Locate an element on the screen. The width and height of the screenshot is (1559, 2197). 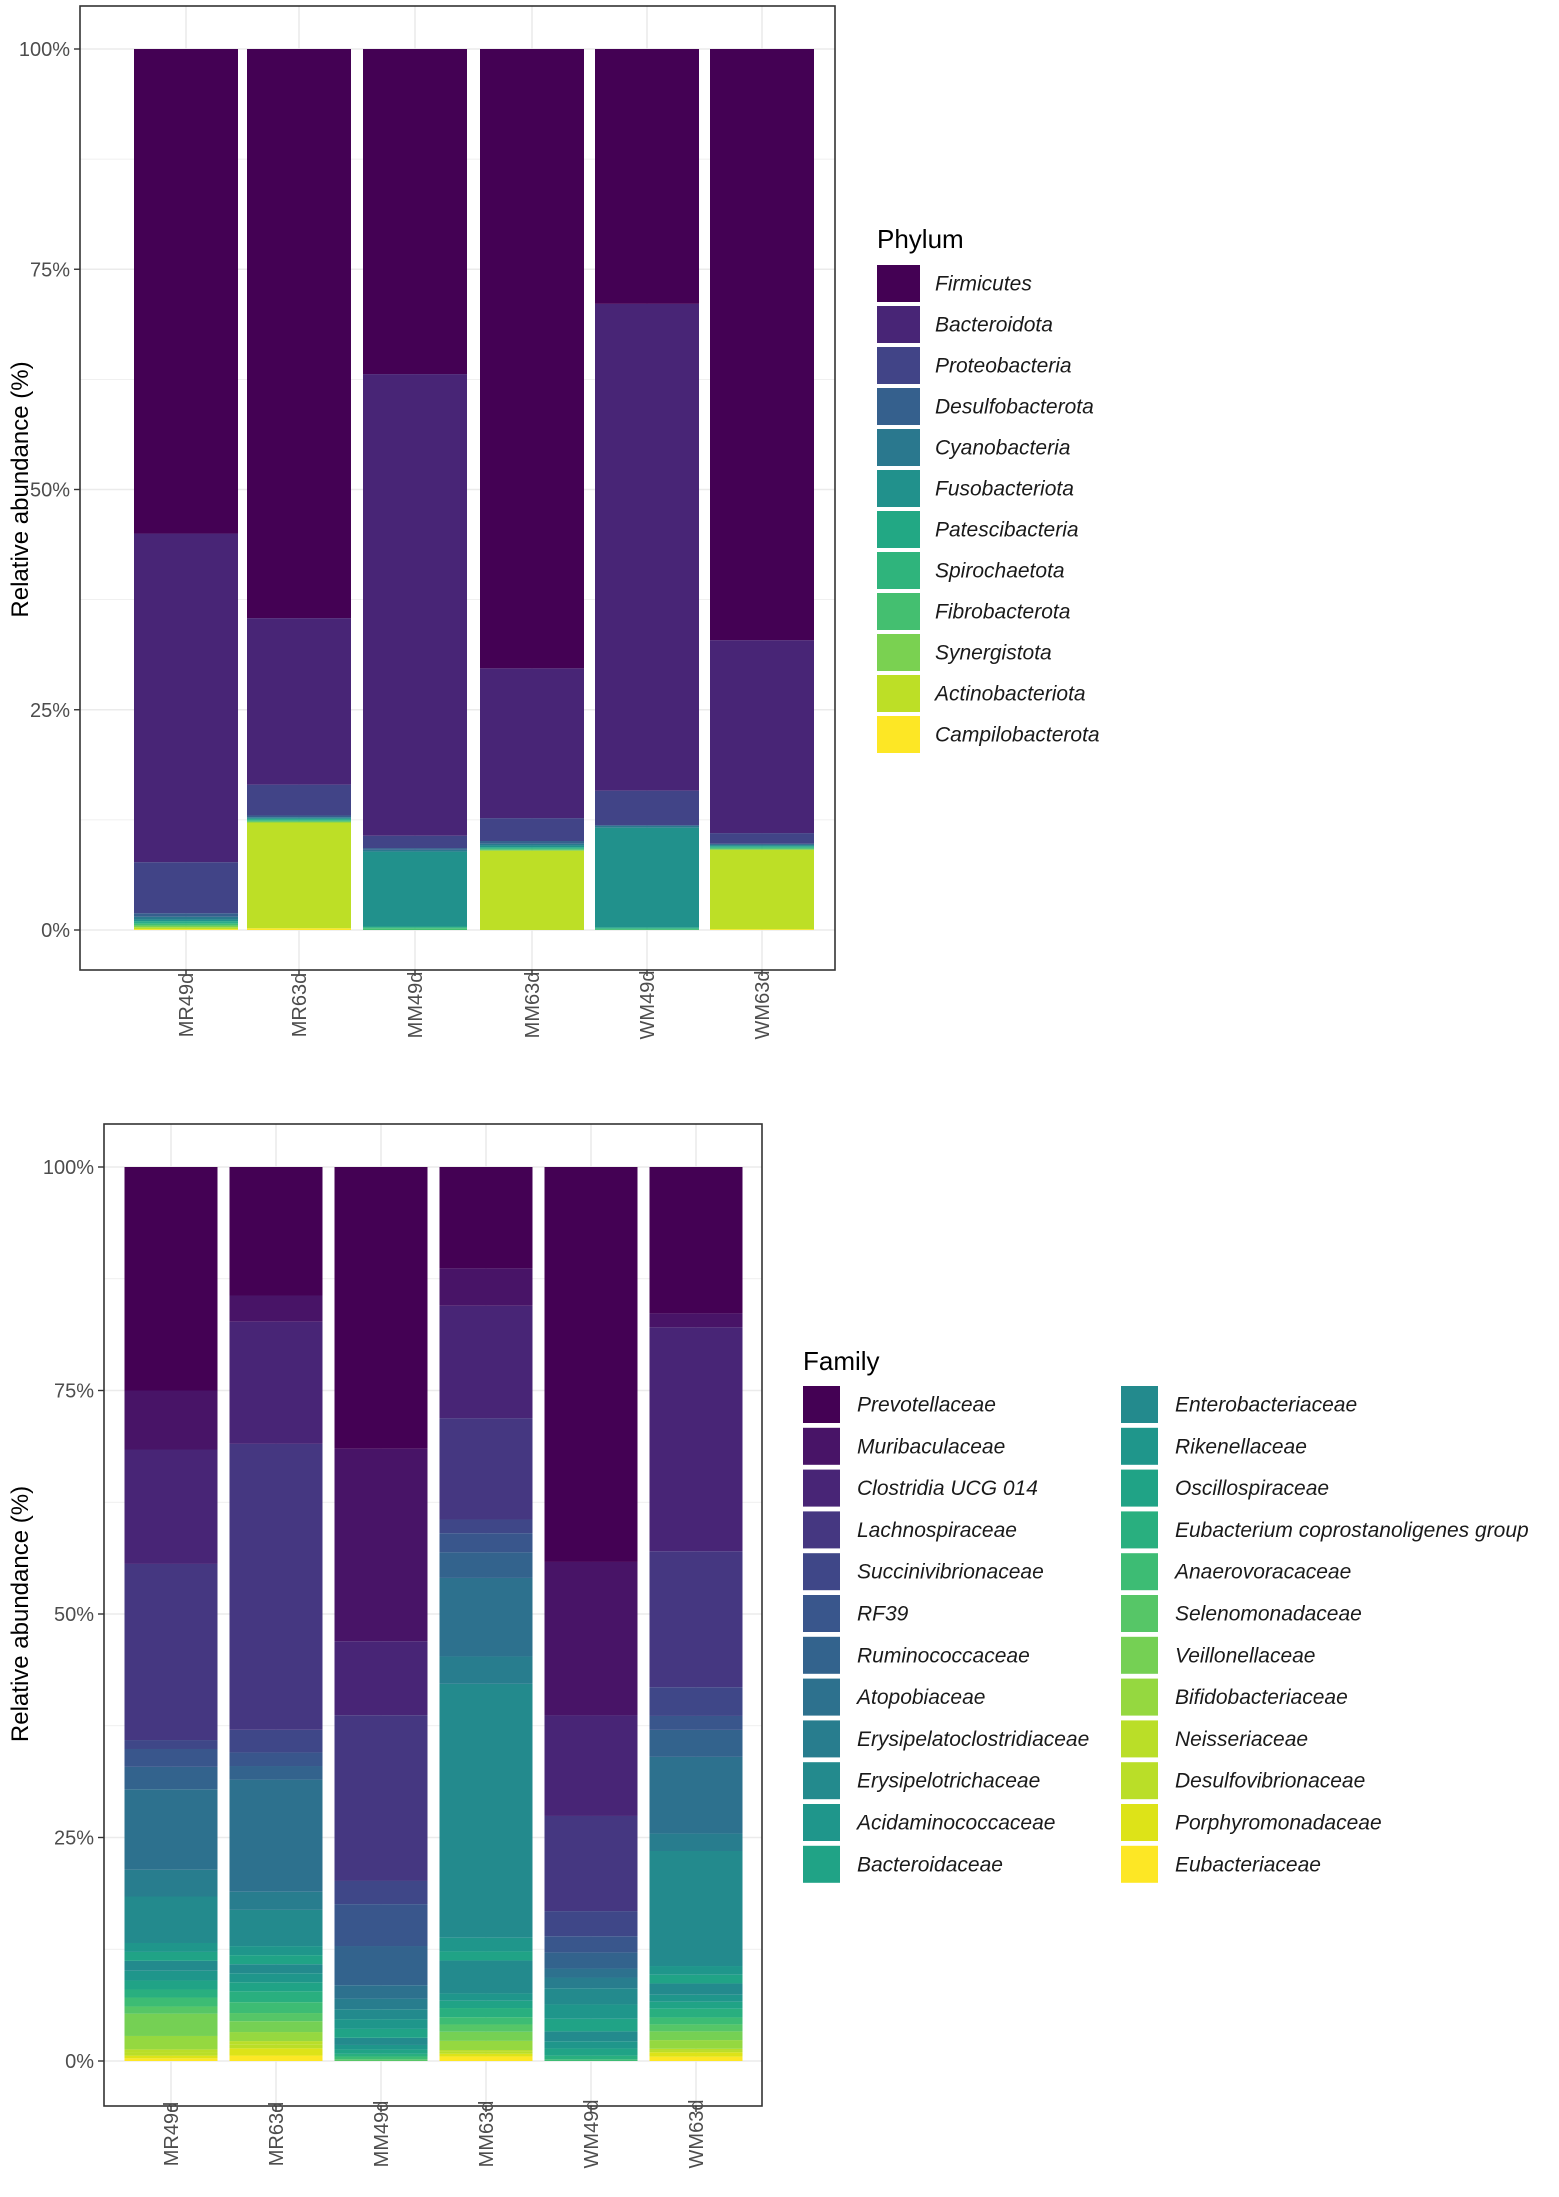
bar-segment-MR49d-rf39 is located at coordinates (171, 1757).